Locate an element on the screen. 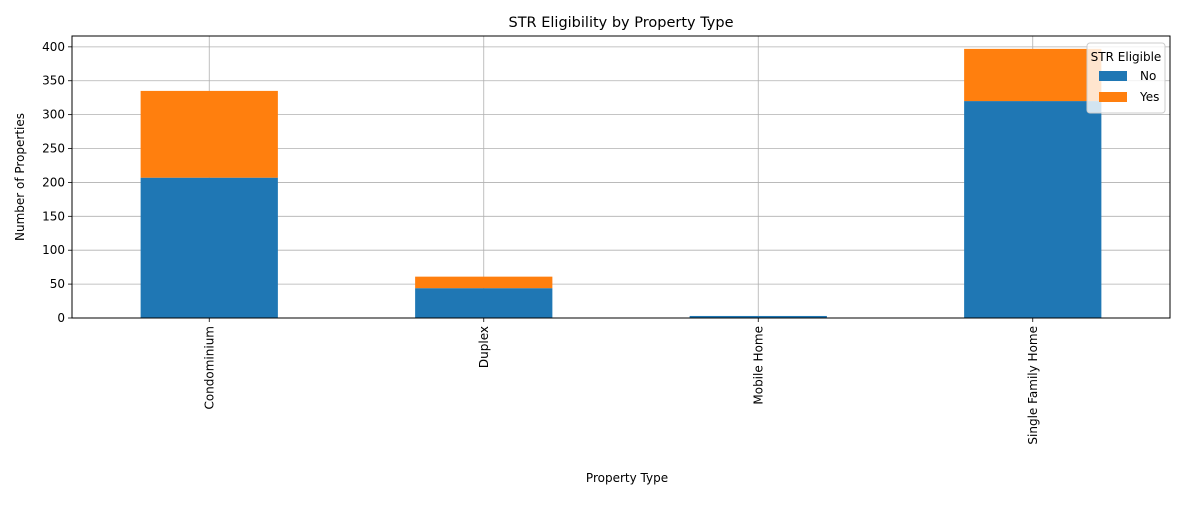  y-axis-label: Number of Properties is located at coordinates (20, 177).